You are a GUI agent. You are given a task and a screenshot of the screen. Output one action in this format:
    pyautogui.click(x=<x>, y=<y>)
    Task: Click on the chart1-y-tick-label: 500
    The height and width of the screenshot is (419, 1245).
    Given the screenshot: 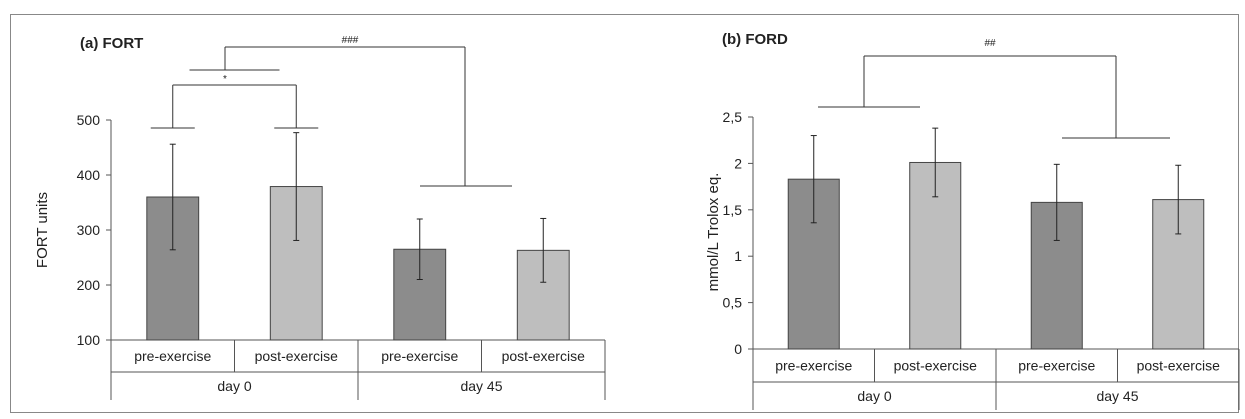 What is the action you would take?
    pyautogui.click(x=89, y=120)
    